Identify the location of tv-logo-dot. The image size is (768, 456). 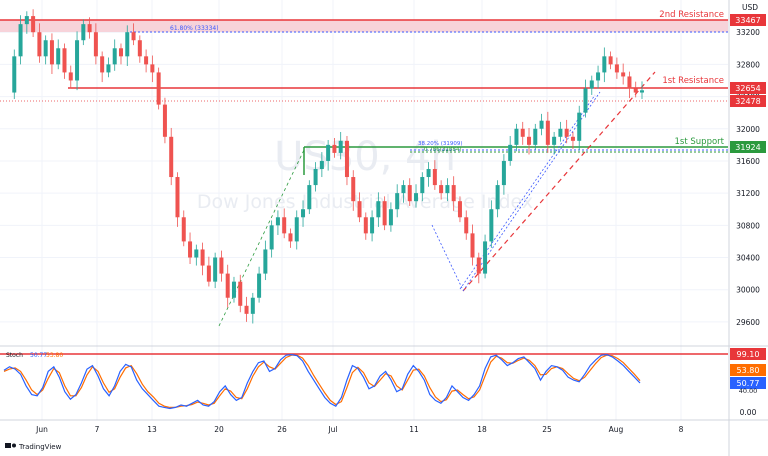
(14, 445).